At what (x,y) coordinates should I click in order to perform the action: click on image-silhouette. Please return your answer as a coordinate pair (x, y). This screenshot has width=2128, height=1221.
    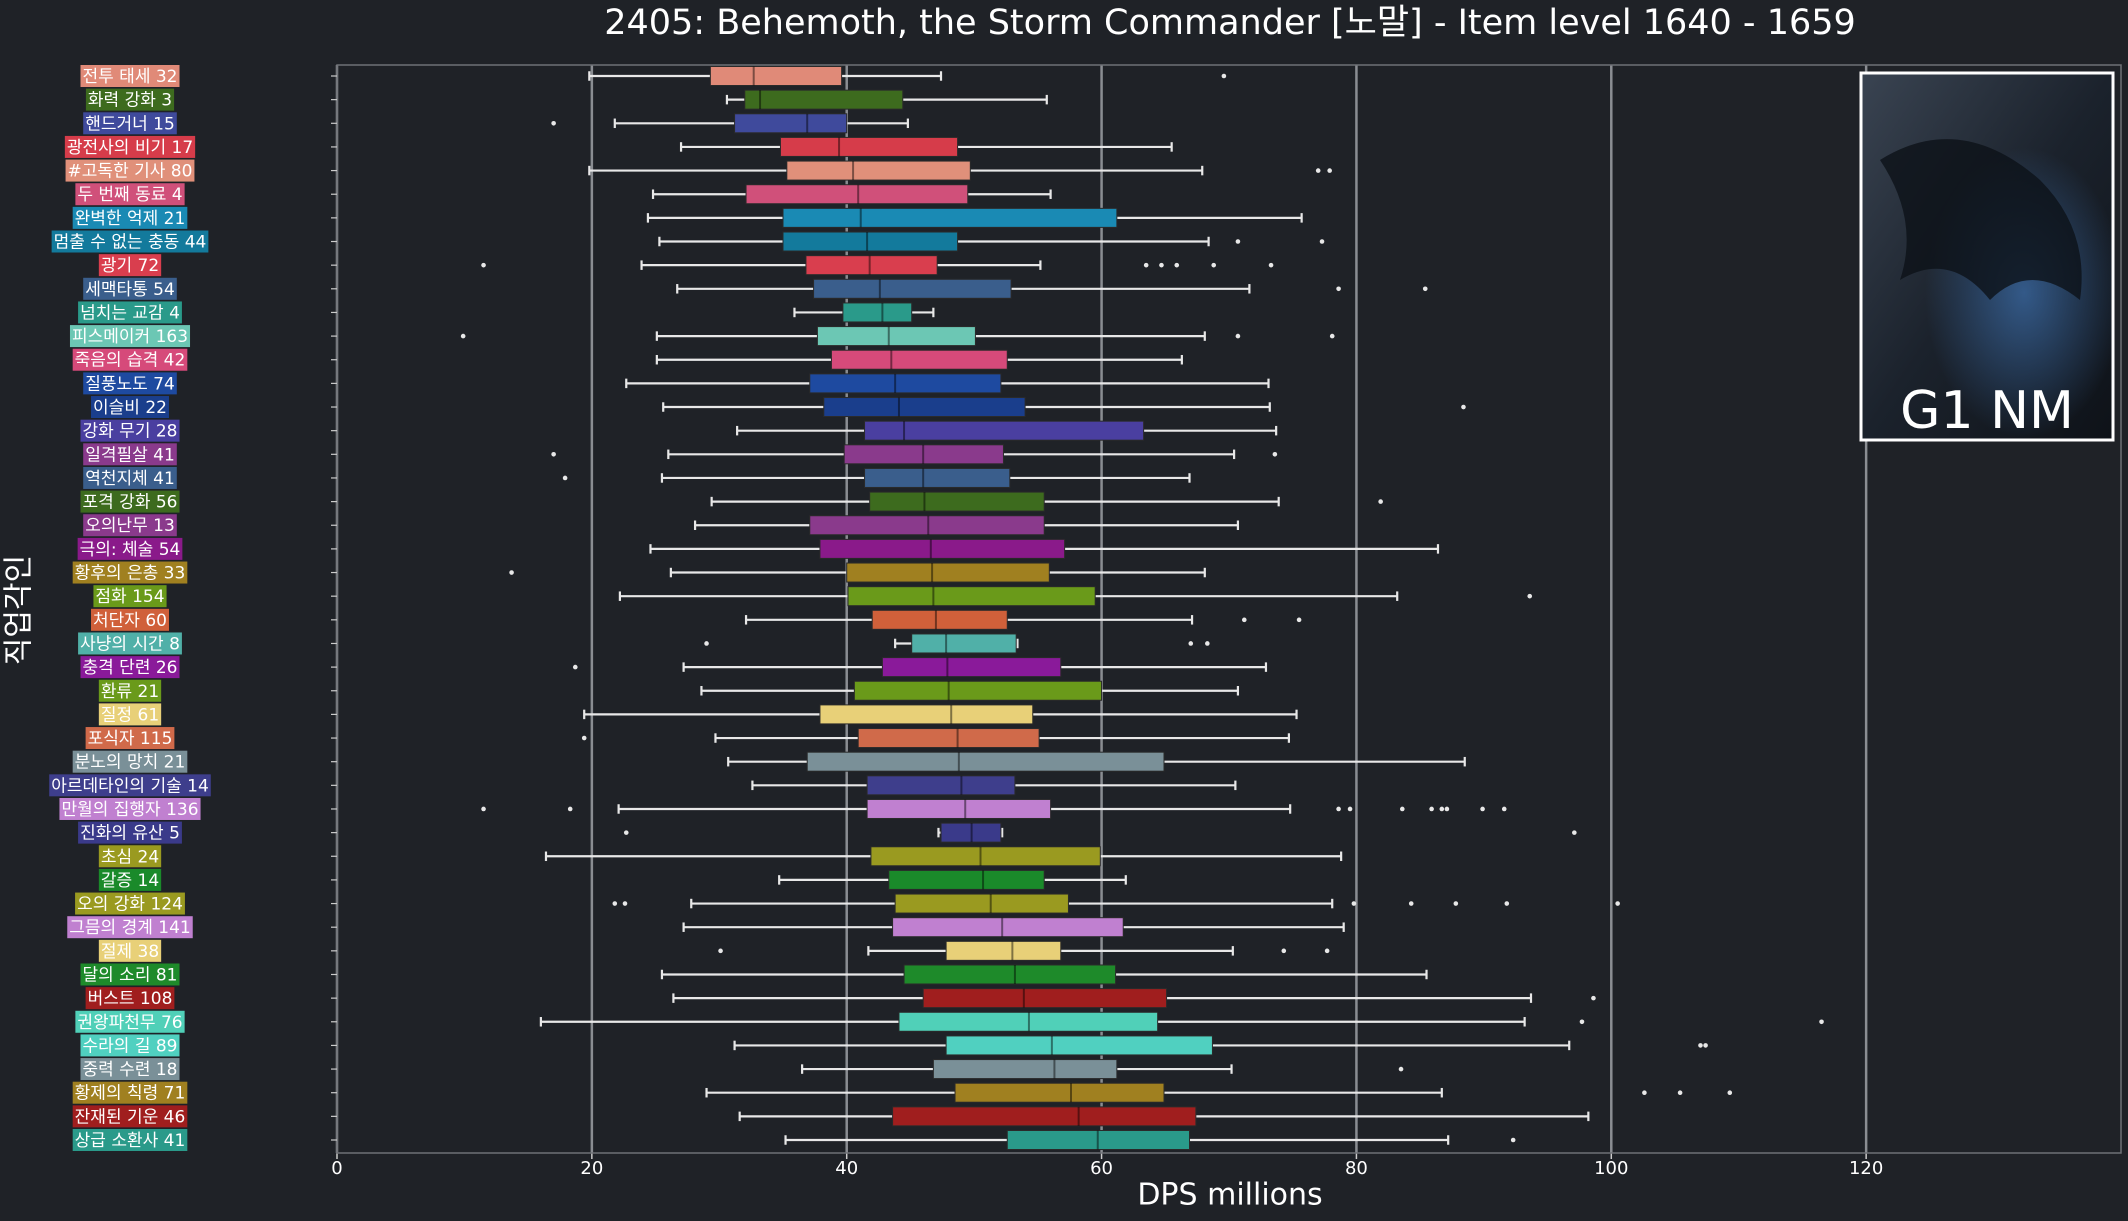
    Looking at the image, I should click on (1981, 219).